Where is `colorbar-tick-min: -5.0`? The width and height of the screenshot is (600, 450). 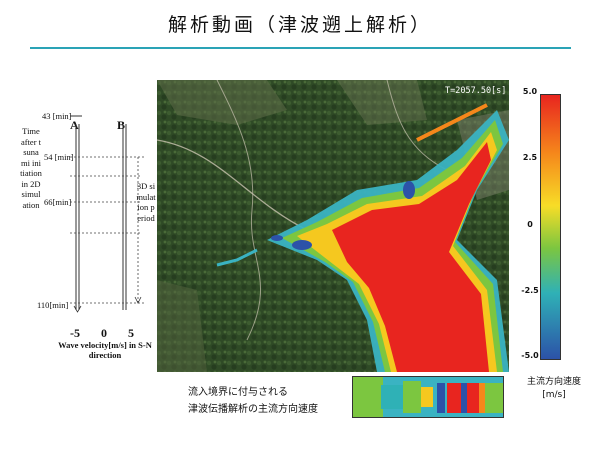
colorbar-tick-min: -5.0 is located at coordinates (530, 355).